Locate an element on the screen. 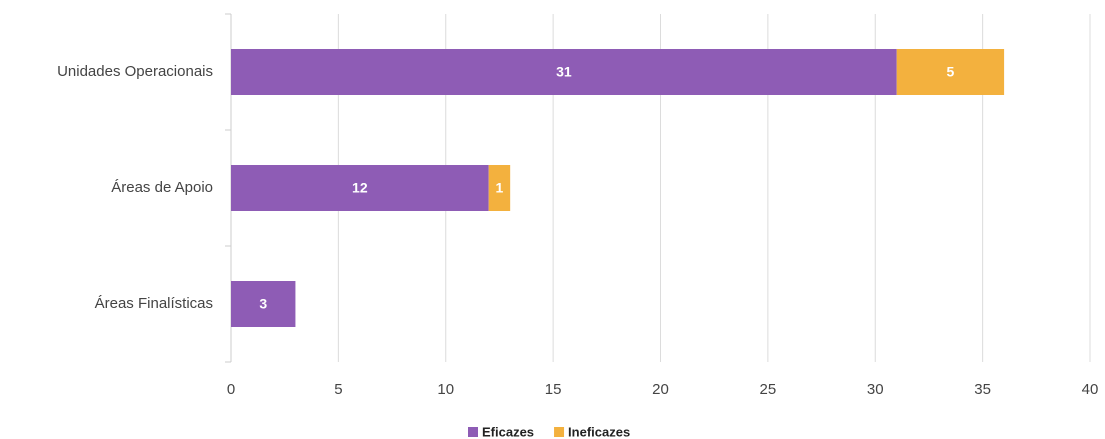  x-tick-label: 35 is located at coordinates (982, 389).